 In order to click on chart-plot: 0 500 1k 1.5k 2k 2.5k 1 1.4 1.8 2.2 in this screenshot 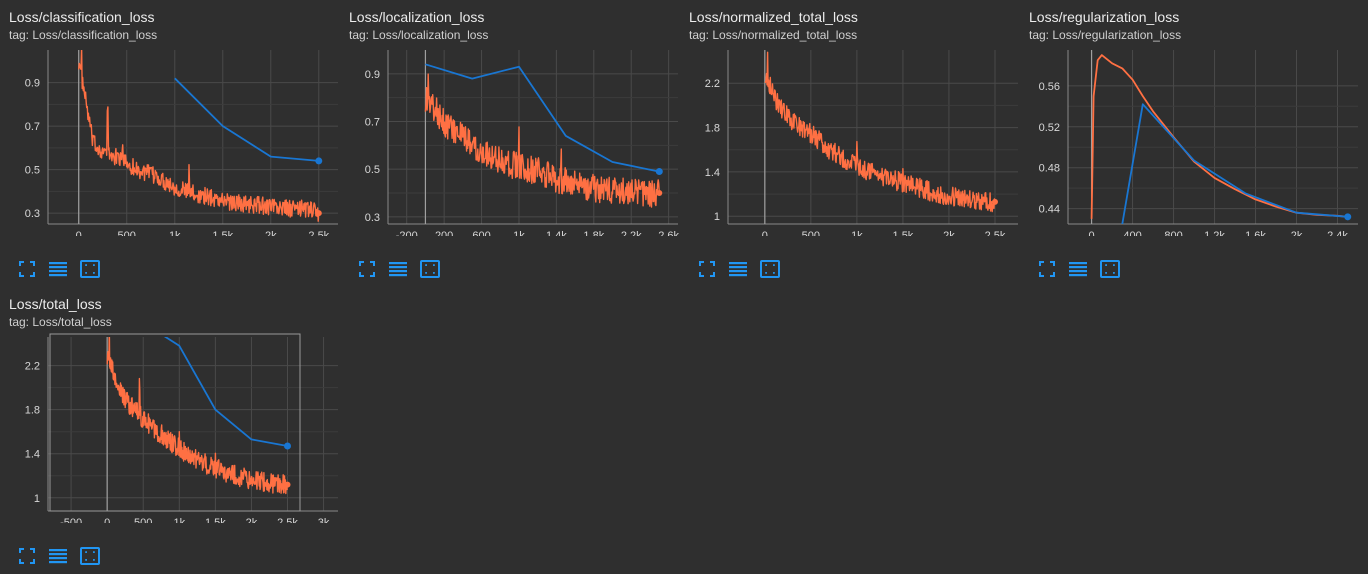, I will do `click(850, 140)`.